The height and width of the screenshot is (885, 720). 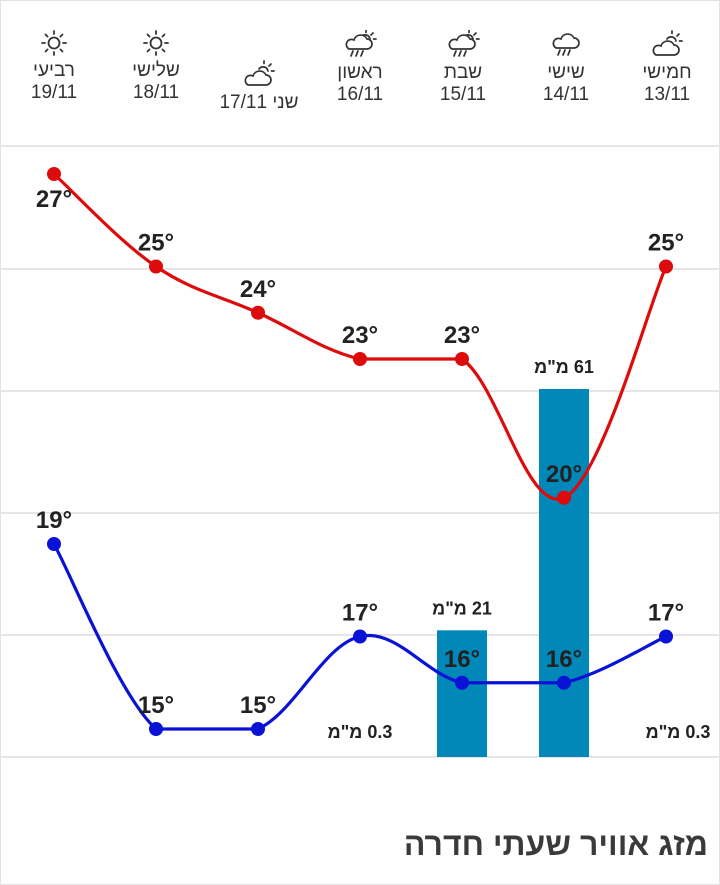 I want to click on day-name: ראשון, so click(x=360, y=72).